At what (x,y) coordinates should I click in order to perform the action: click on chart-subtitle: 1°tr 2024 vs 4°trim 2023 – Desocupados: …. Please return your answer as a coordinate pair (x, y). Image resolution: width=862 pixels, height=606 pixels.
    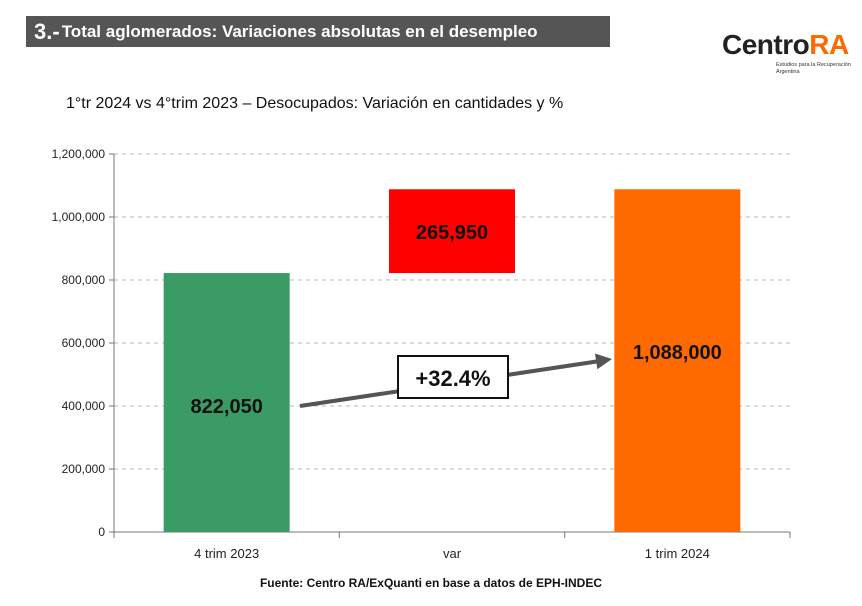
    Looking at the image, I should click on (315, 103).